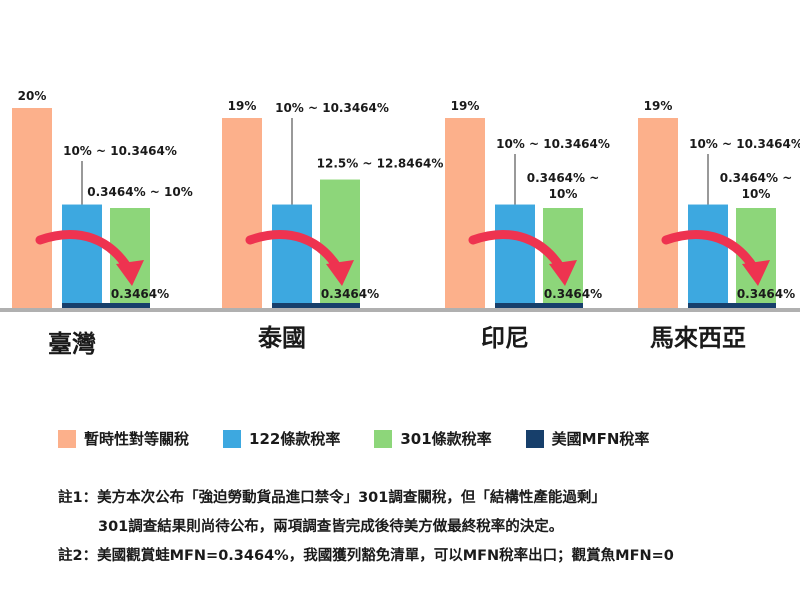 The height and width of the screenshot is (600, 800). I want to click on category-label: 泰國, so click(282, 338).